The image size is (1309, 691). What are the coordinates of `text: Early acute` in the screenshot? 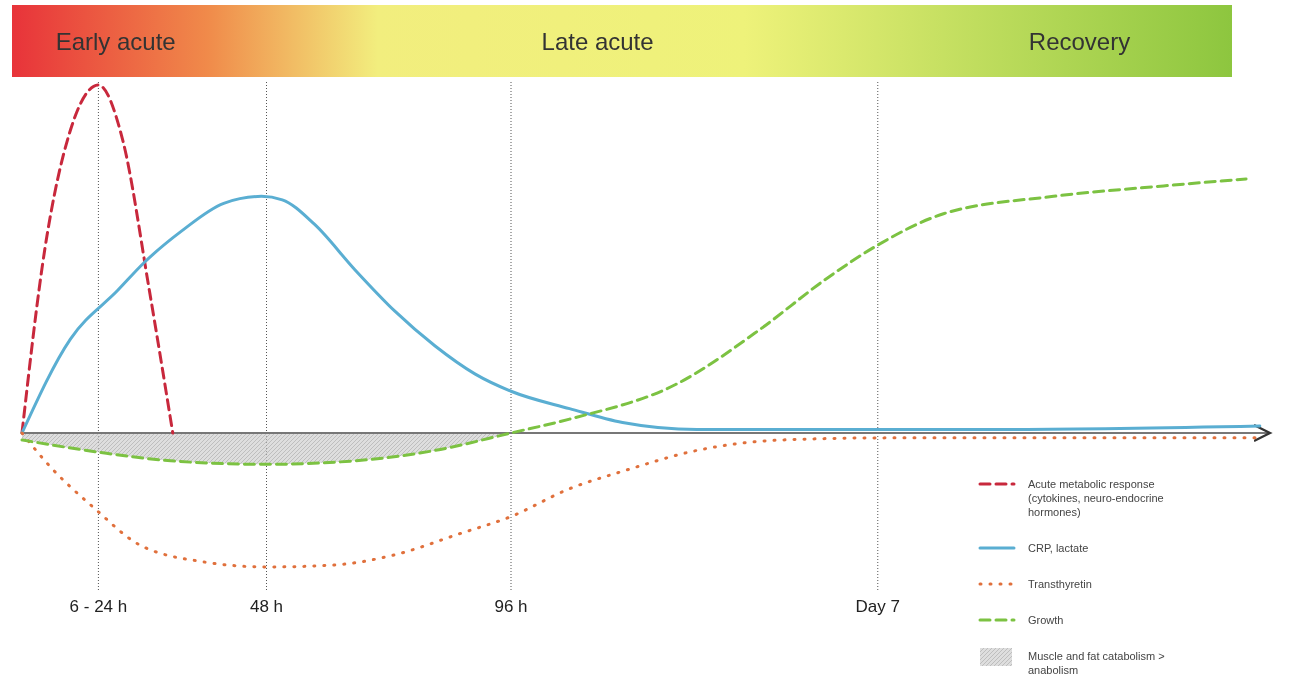 It's located at (115, 41).